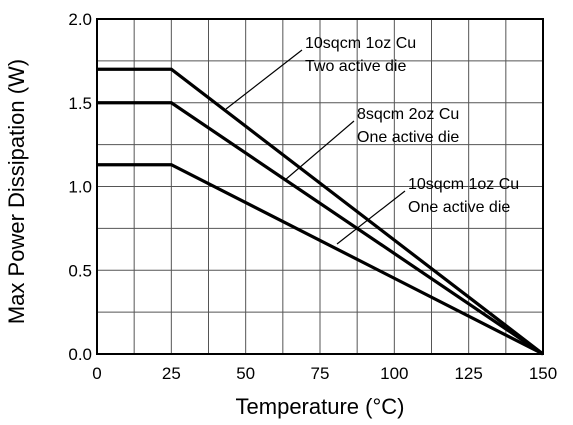 This screenshot has width=573, height=425. I want to click on x-tick-label: 0, so click(96, 373).